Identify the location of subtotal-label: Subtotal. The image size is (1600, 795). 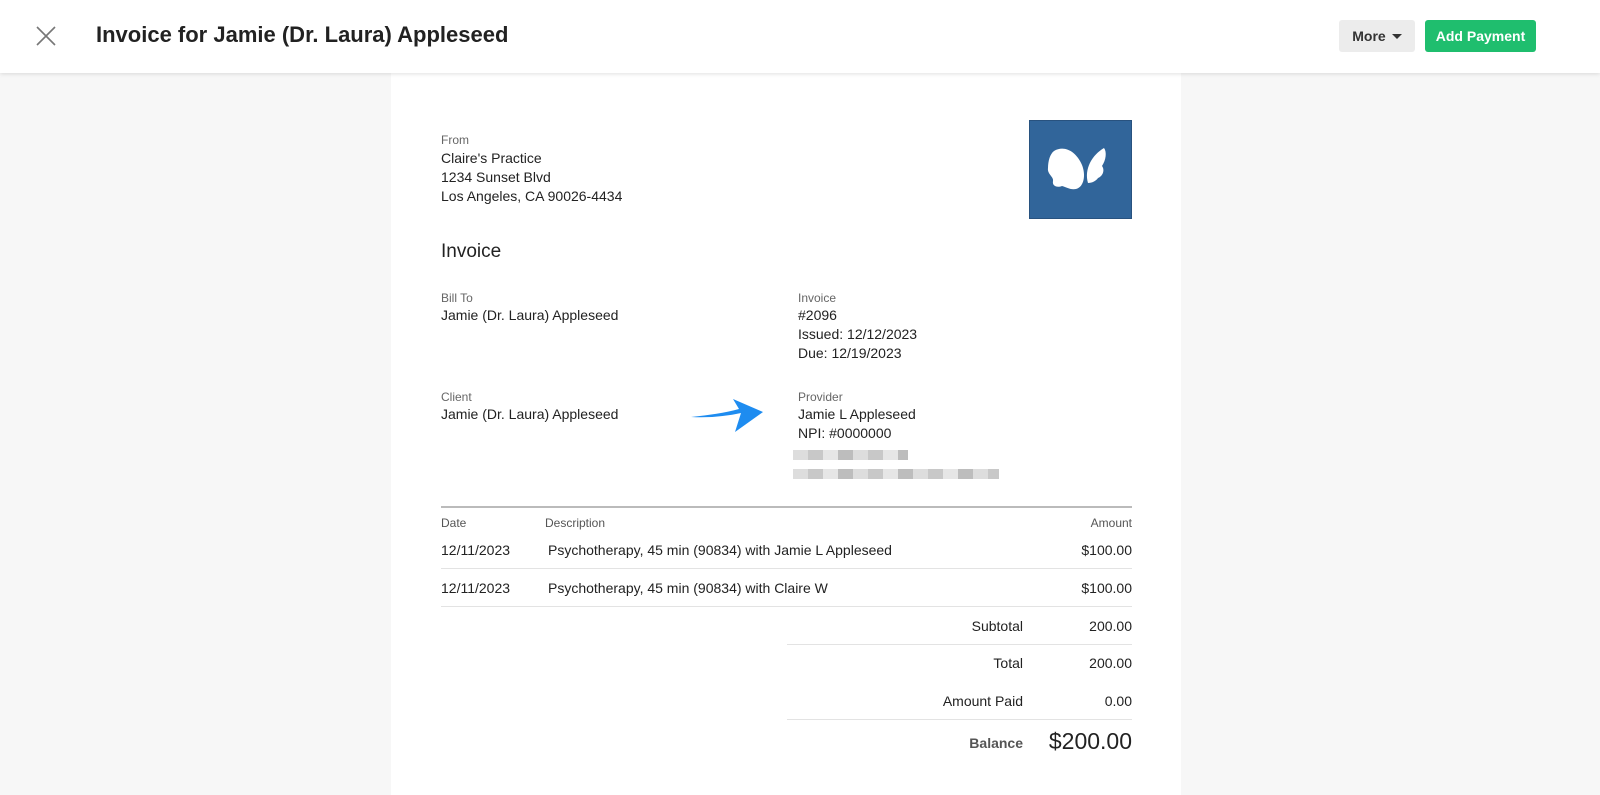
(997, 626).